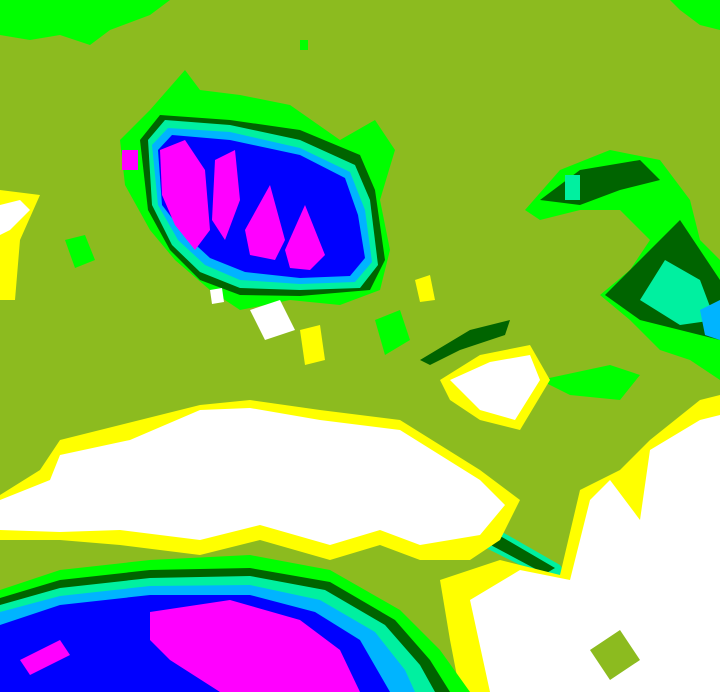  I want to click on storm-core-south, so click(255, 646).